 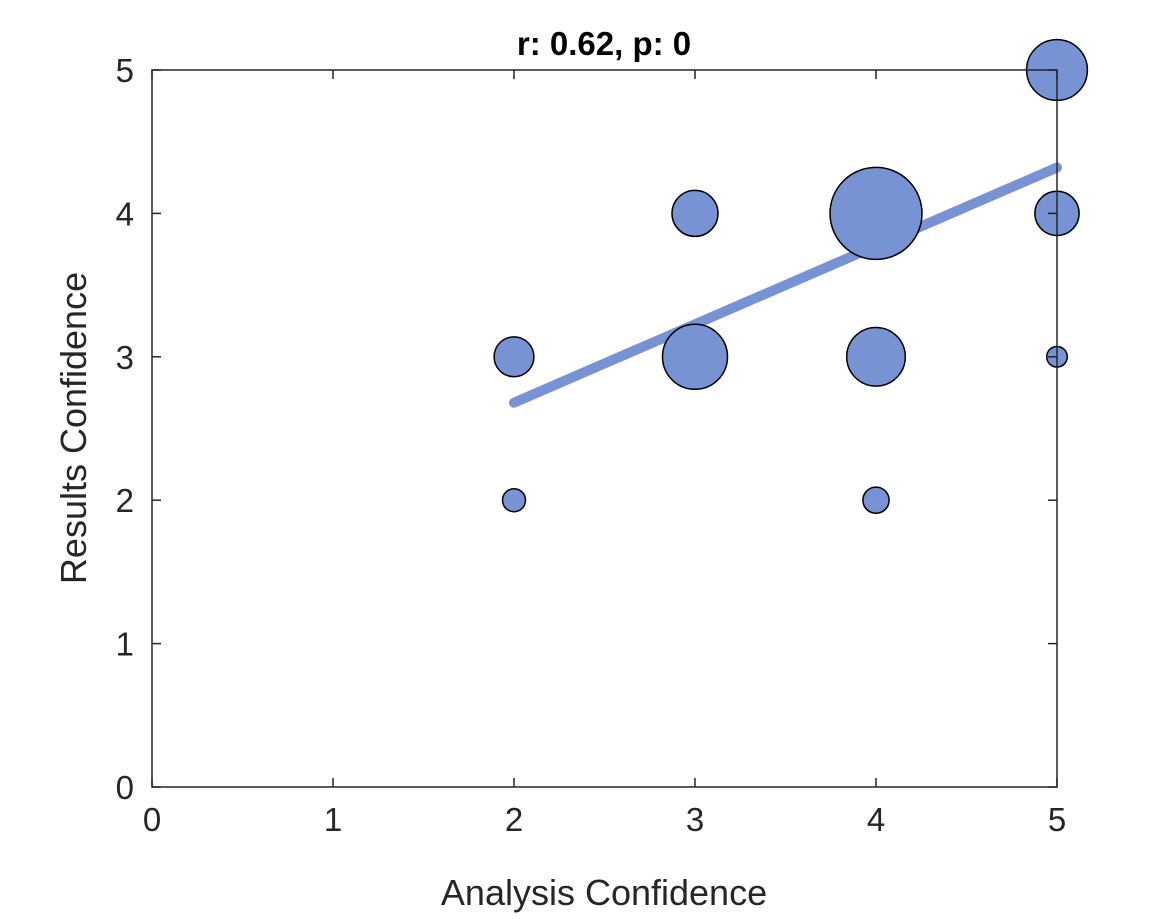 I want to click on y-tick-label: 0, so click(x=125, y=787).